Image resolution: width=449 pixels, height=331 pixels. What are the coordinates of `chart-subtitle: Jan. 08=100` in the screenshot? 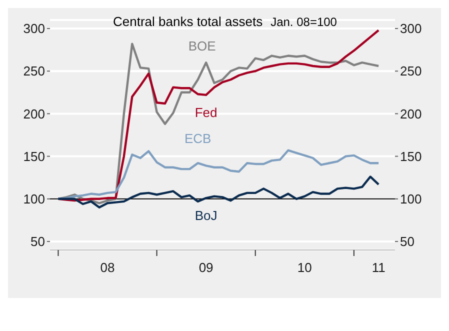 It's located at (303, 22).